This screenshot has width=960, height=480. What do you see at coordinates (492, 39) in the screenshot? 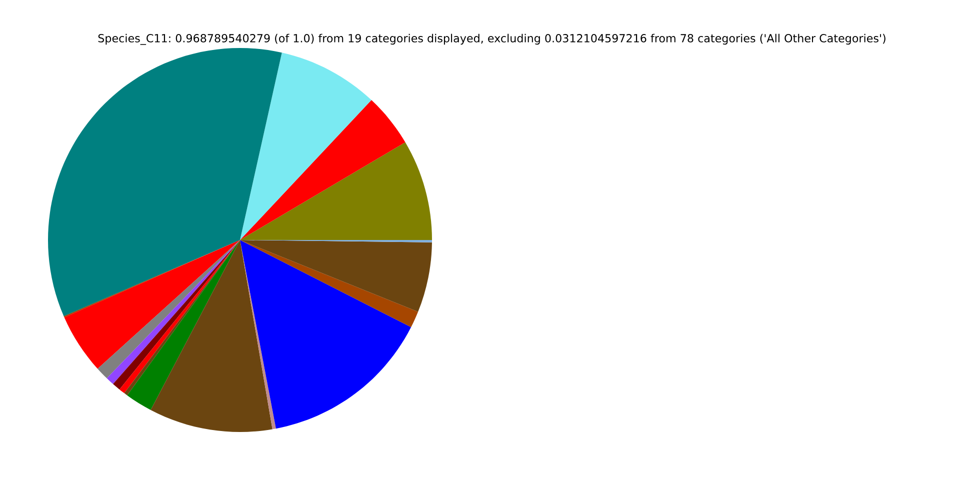
I see `text: Species_C11: 0.968789540279 (of 1.0) from 19 categories displayed, excluding 0.0312104597216 from 78 categories ('All Other Categories')` at bounding box center [492, 39].